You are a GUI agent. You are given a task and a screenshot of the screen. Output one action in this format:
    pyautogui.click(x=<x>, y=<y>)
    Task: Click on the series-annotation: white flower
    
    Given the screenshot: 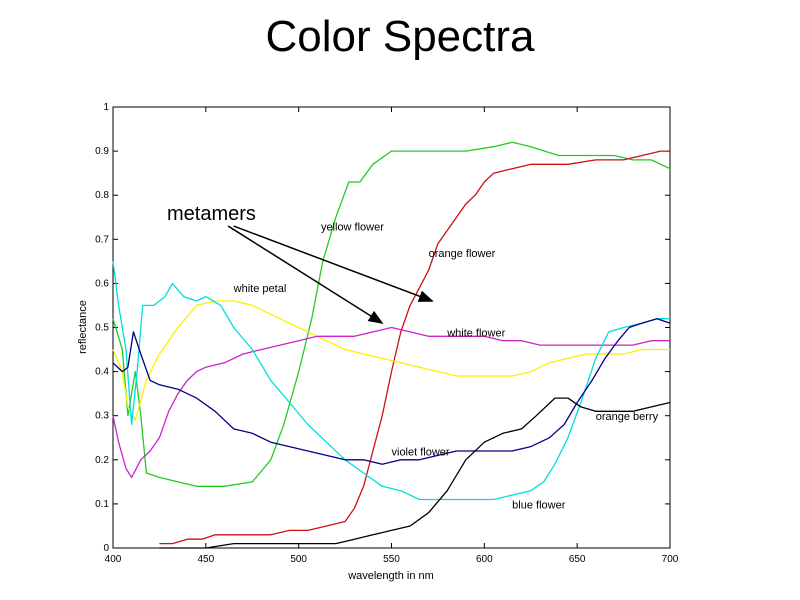 What is the action you would take?
    pyautogui.click(x=475, y=333)
    